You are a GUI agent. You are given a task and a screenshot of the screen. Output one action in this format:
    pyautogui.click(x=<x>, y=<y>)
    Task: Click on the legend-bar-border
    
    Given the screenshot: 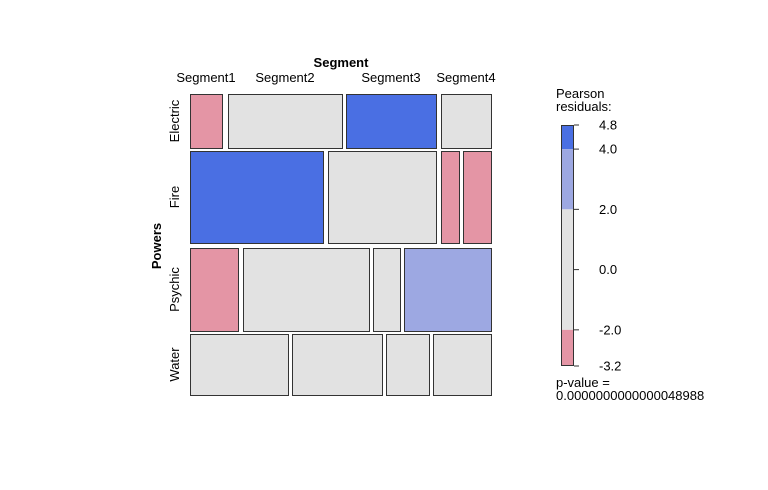 What is the action you would take?
    pyautogui.click(x=567, y=245)
    